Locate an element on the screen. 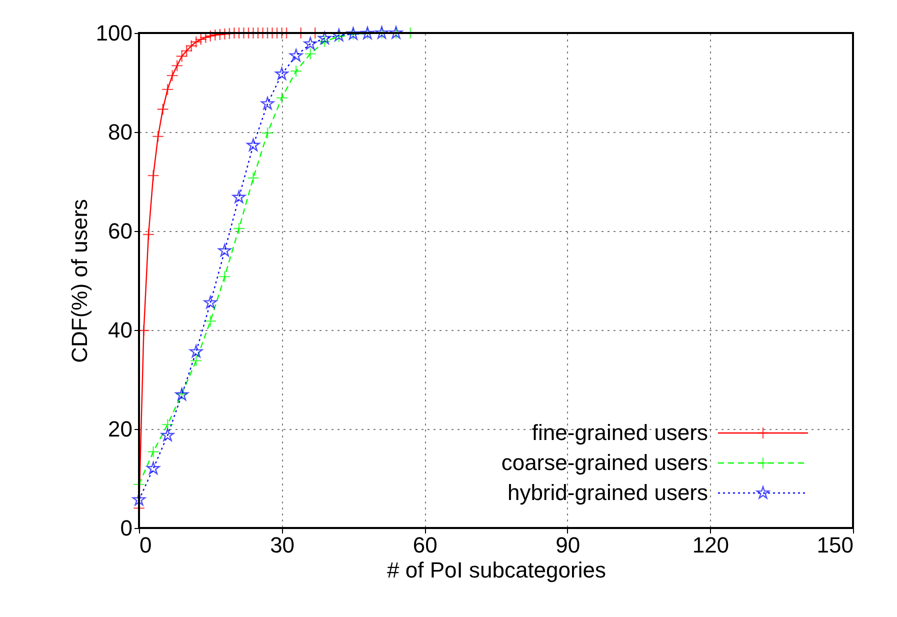  y-axis-title: CDF(%) of users is located at coordinates (79, 281).